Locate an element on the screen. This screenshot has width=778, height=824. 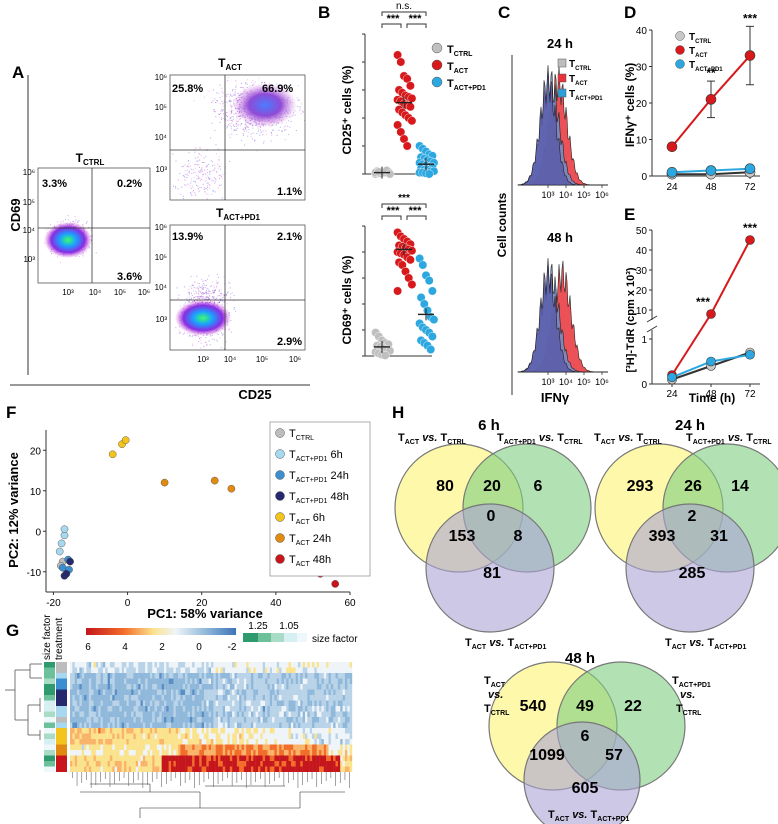
pca-legend-marker is located at coordinates (280, 454).